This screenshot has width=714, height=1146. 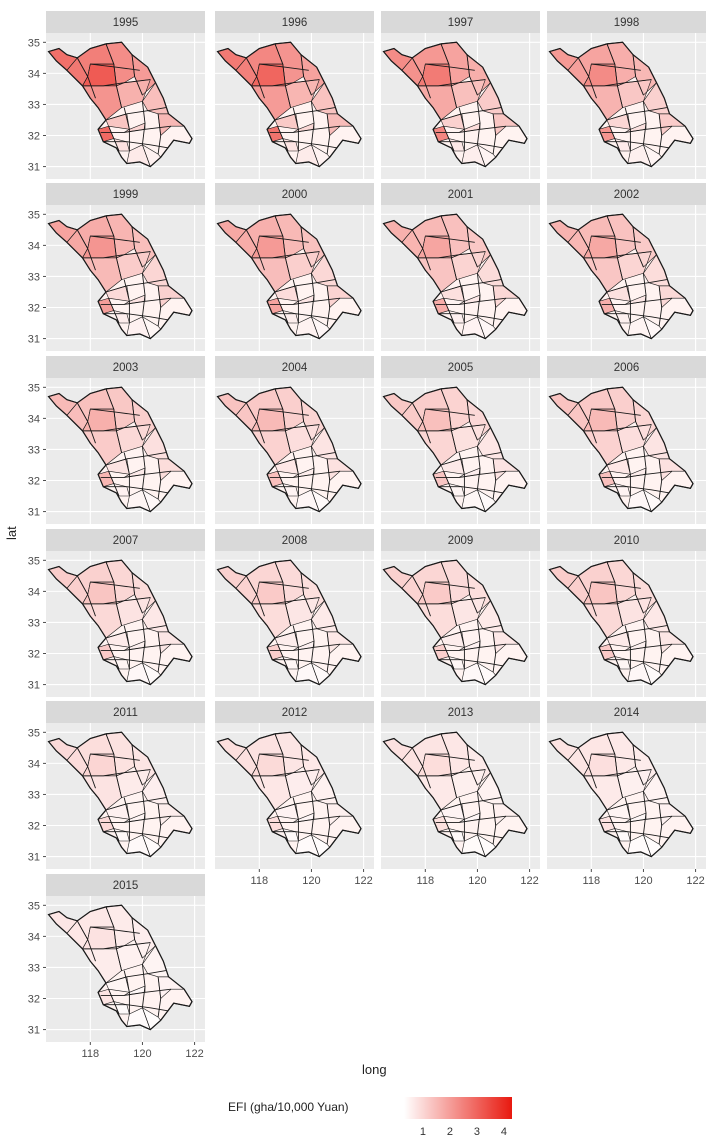 I want to click on y-axis-title: lat, so click(x=11, y=533).